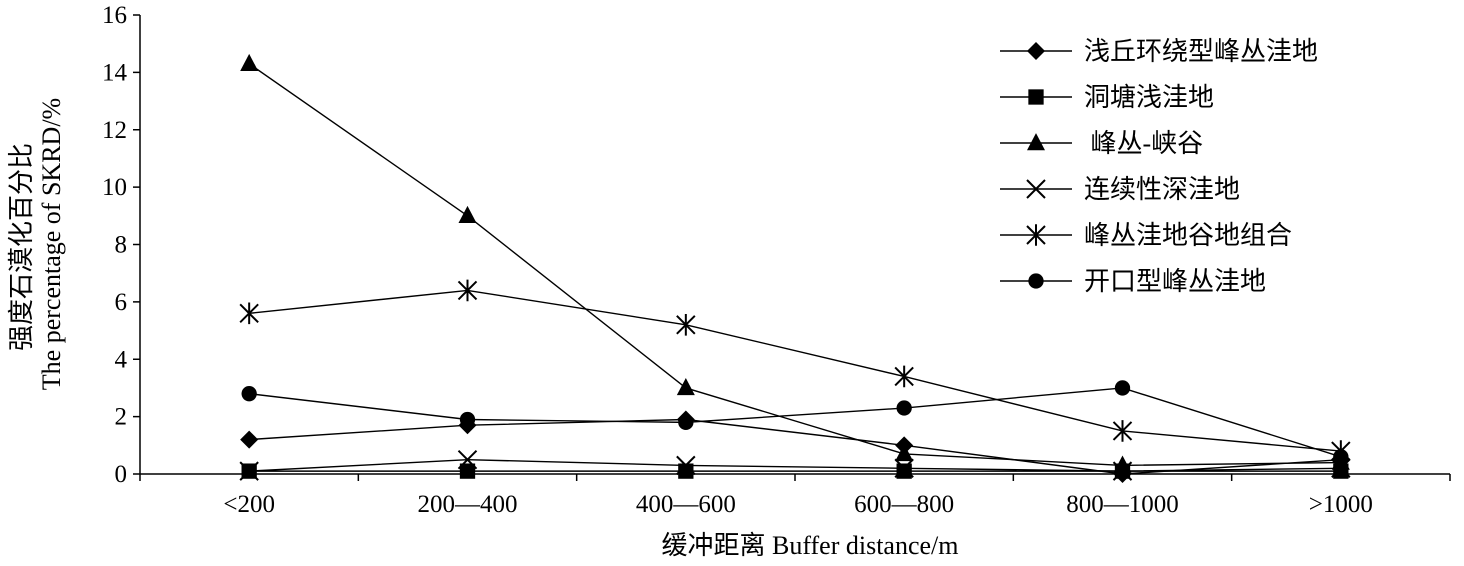 This screenshot has width=1464, height=566. I want to click on x-tick-label: 400—600, so click(686, 504).